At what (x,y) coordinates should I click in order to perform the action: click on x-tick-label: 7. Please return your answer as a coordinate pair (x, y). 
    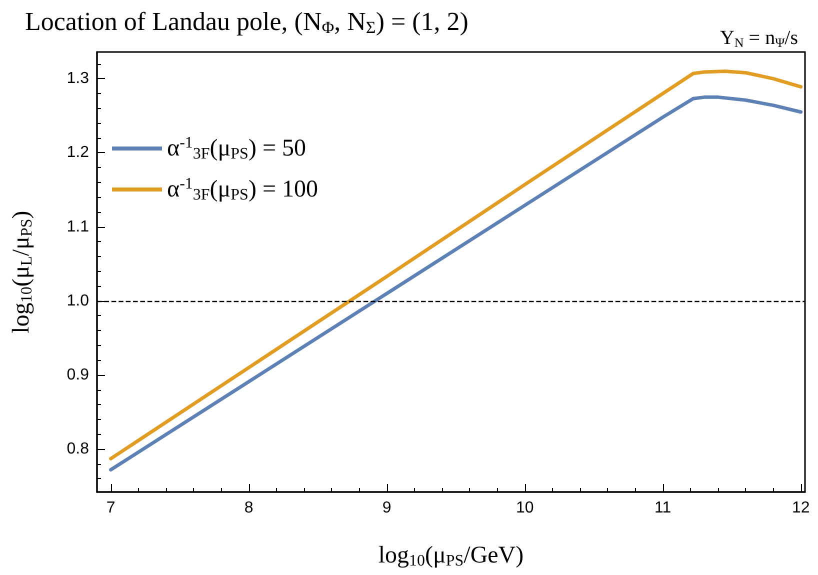
    Looking at the image, I should click on (111, 508).